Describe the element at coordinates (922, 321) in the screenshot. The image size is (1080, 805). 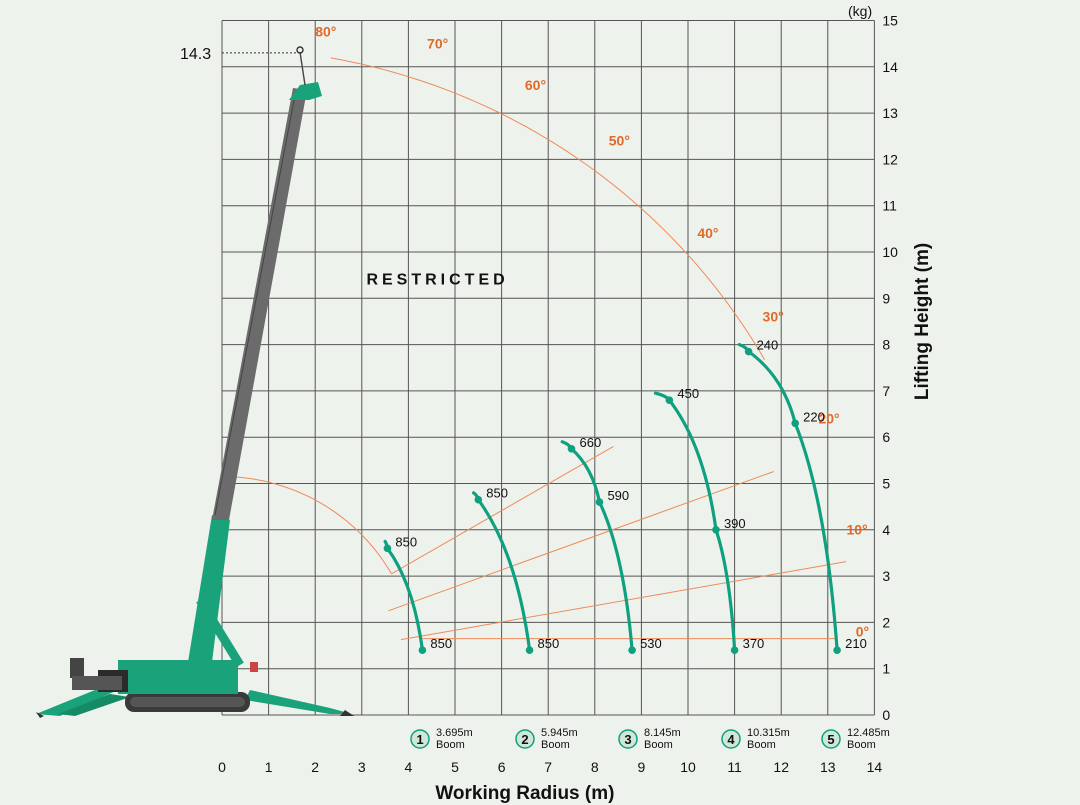
I see `y-axis-title: Lifting Height (m)` at that location.